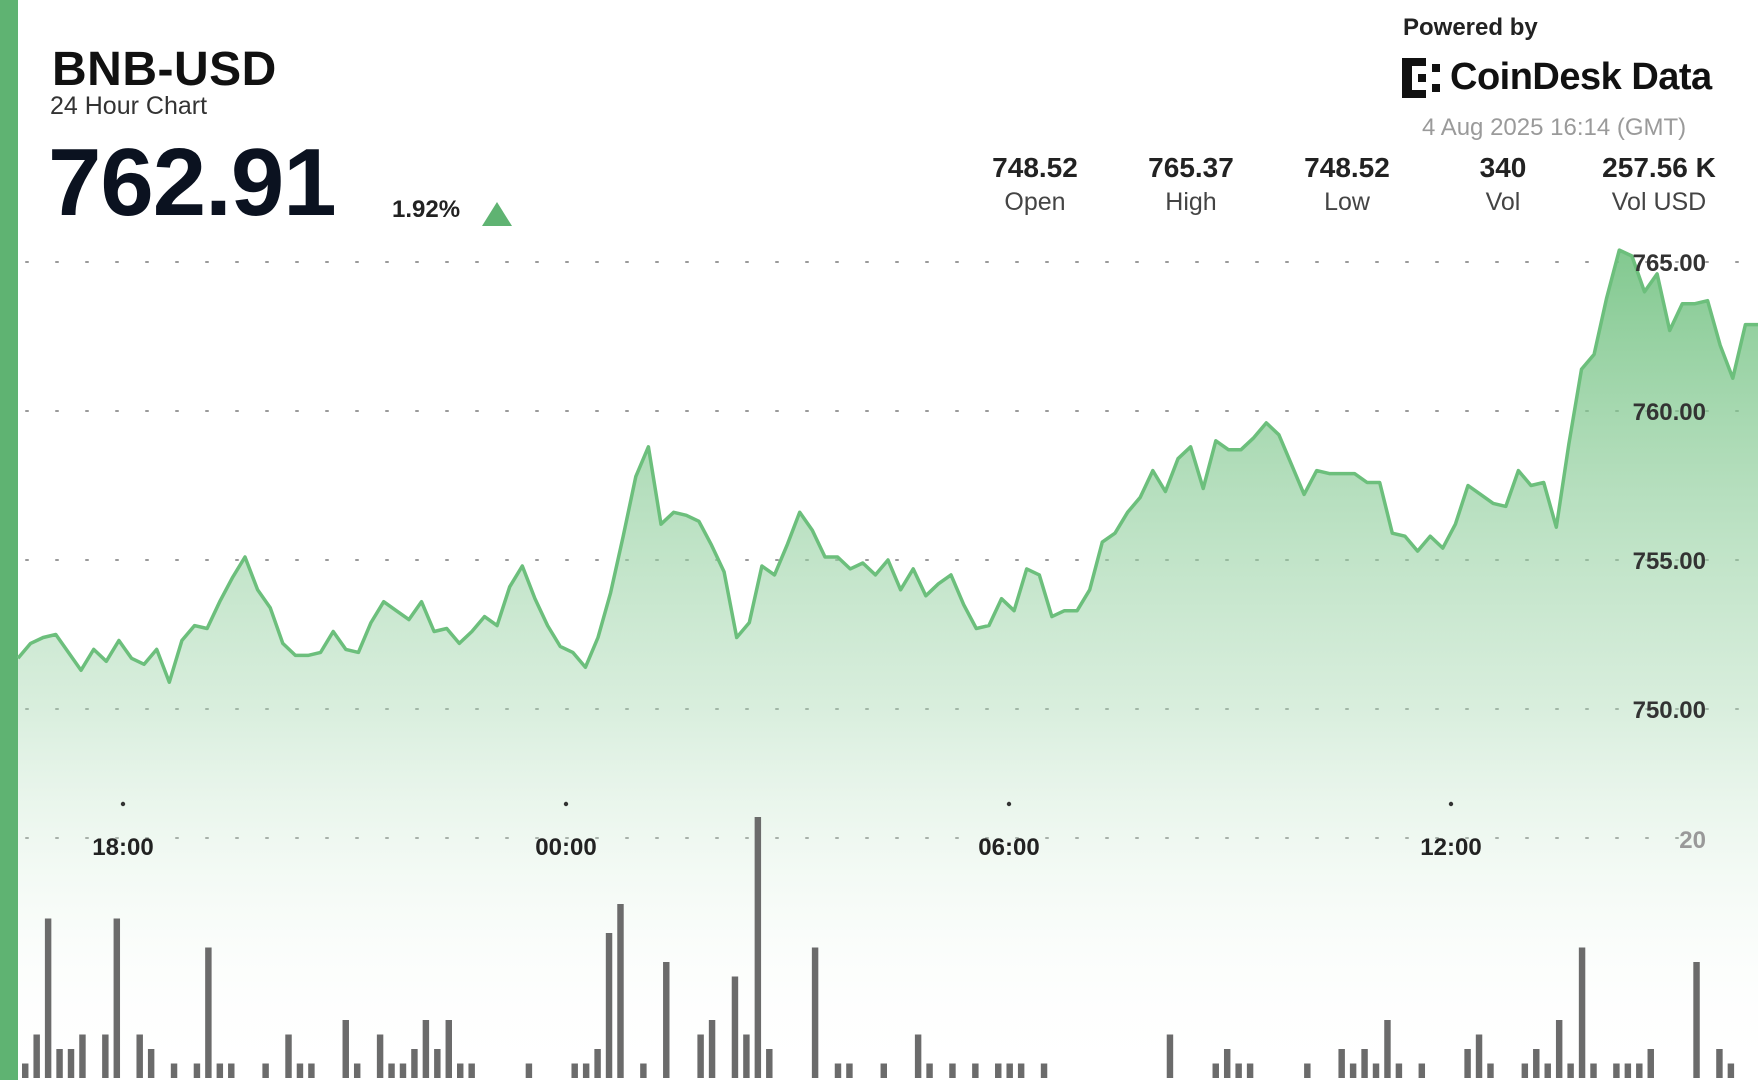 The width and height of the screenshot is (1758, 1080). I want to click on stat-vol-usd: 257.56 K Vol USD, so click(1659, 184).